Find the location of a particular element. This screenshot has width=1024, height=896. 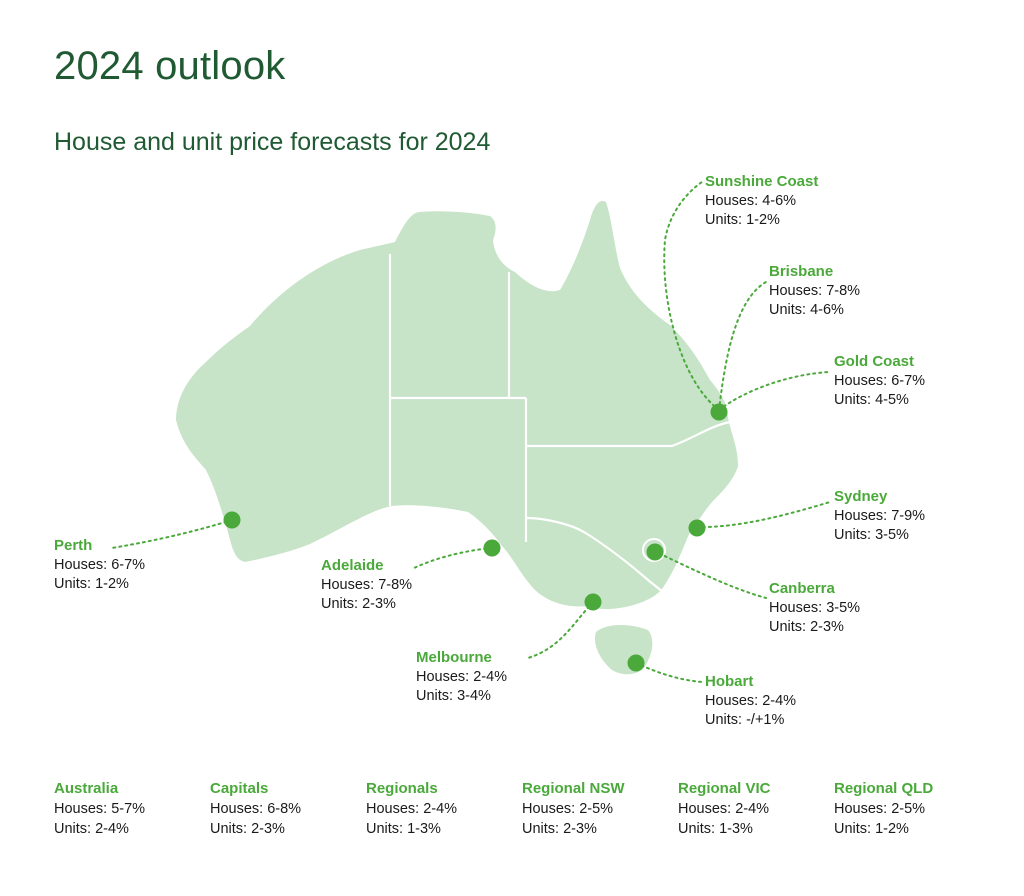

summary-name: Regional VIC is located at coordinates (724, 788).